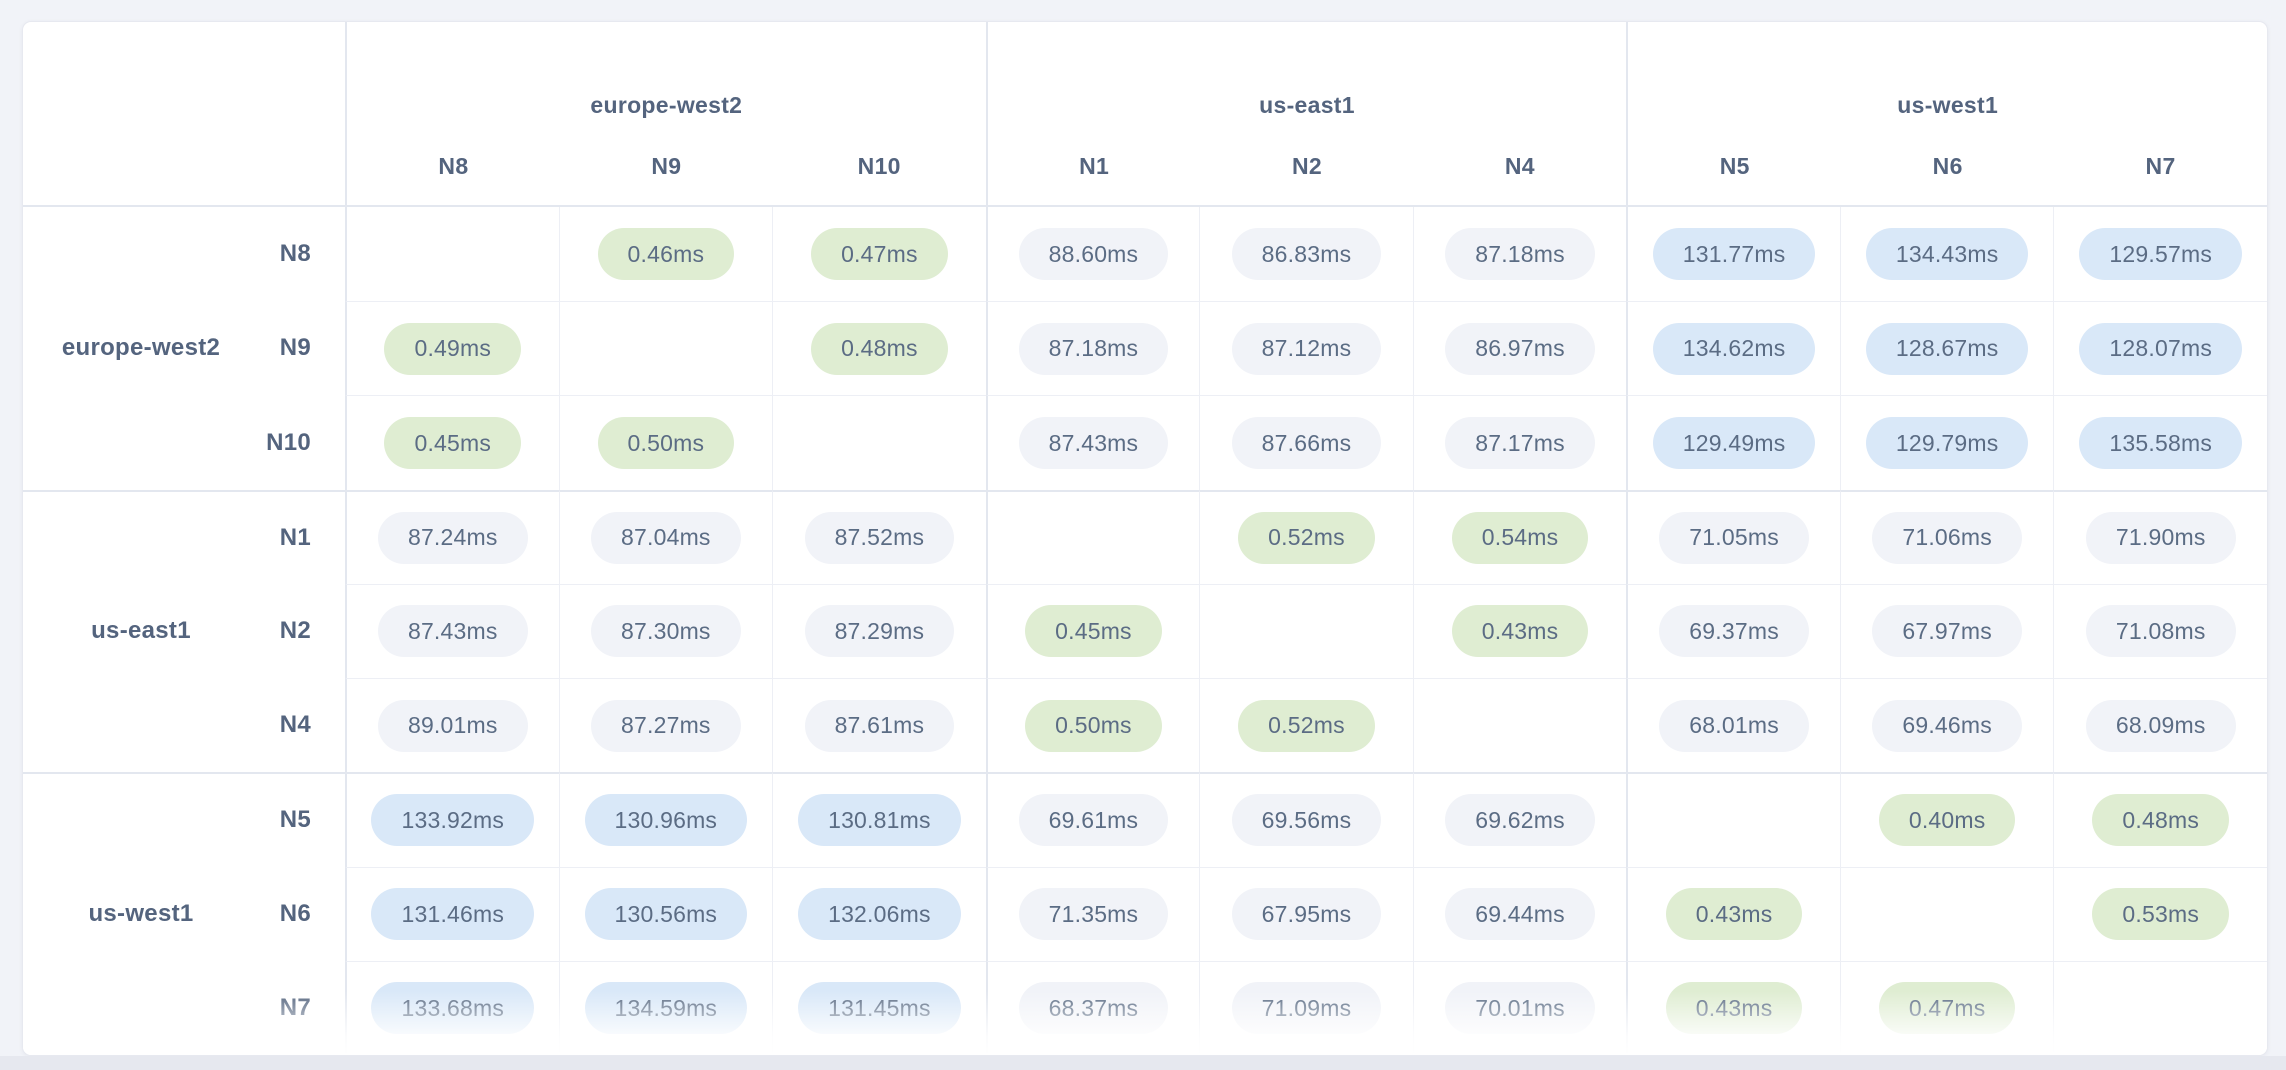 The width and height of the screenshot is (2286, 1070). I want to click on latency-pill: 68.09ms, so click(2160, 725).